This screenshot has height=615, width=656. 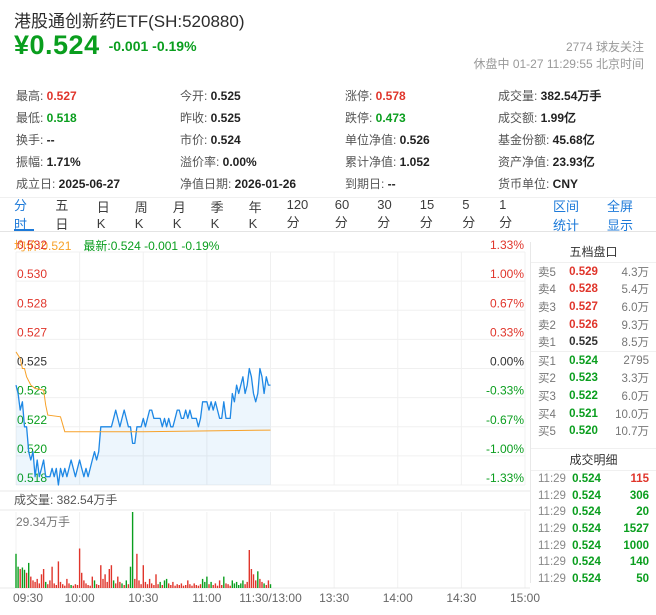 I want to click on price-axis-label: 0.532, so click(x=32, y=246).